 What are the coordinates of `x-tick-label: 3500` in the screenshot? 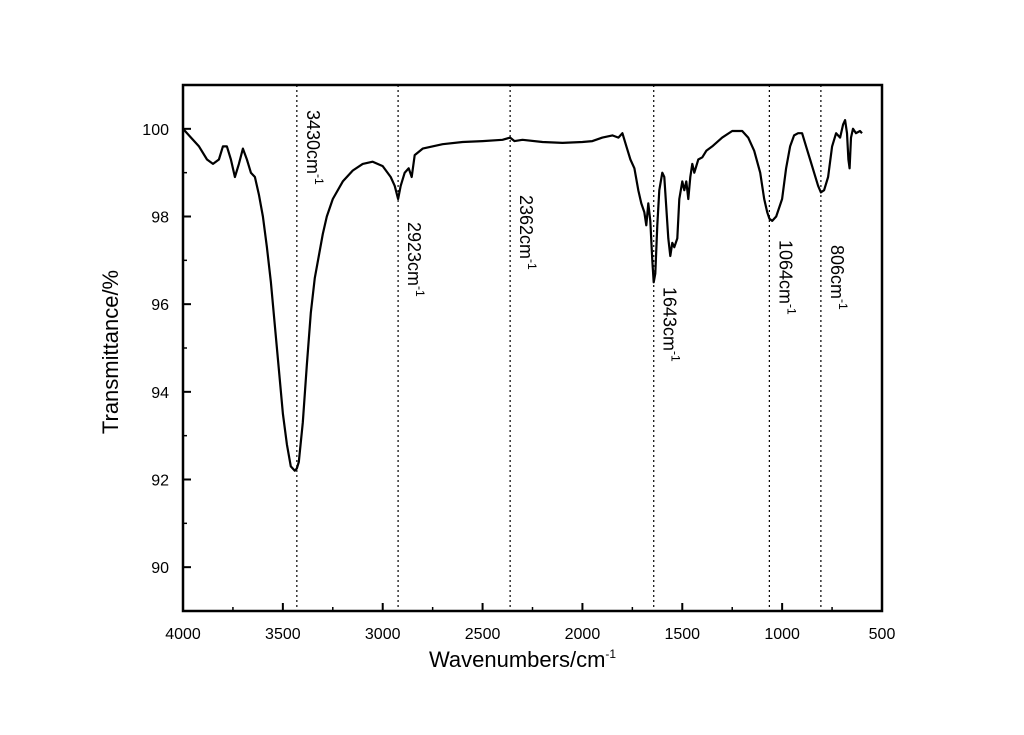 It's located at (283, 634).